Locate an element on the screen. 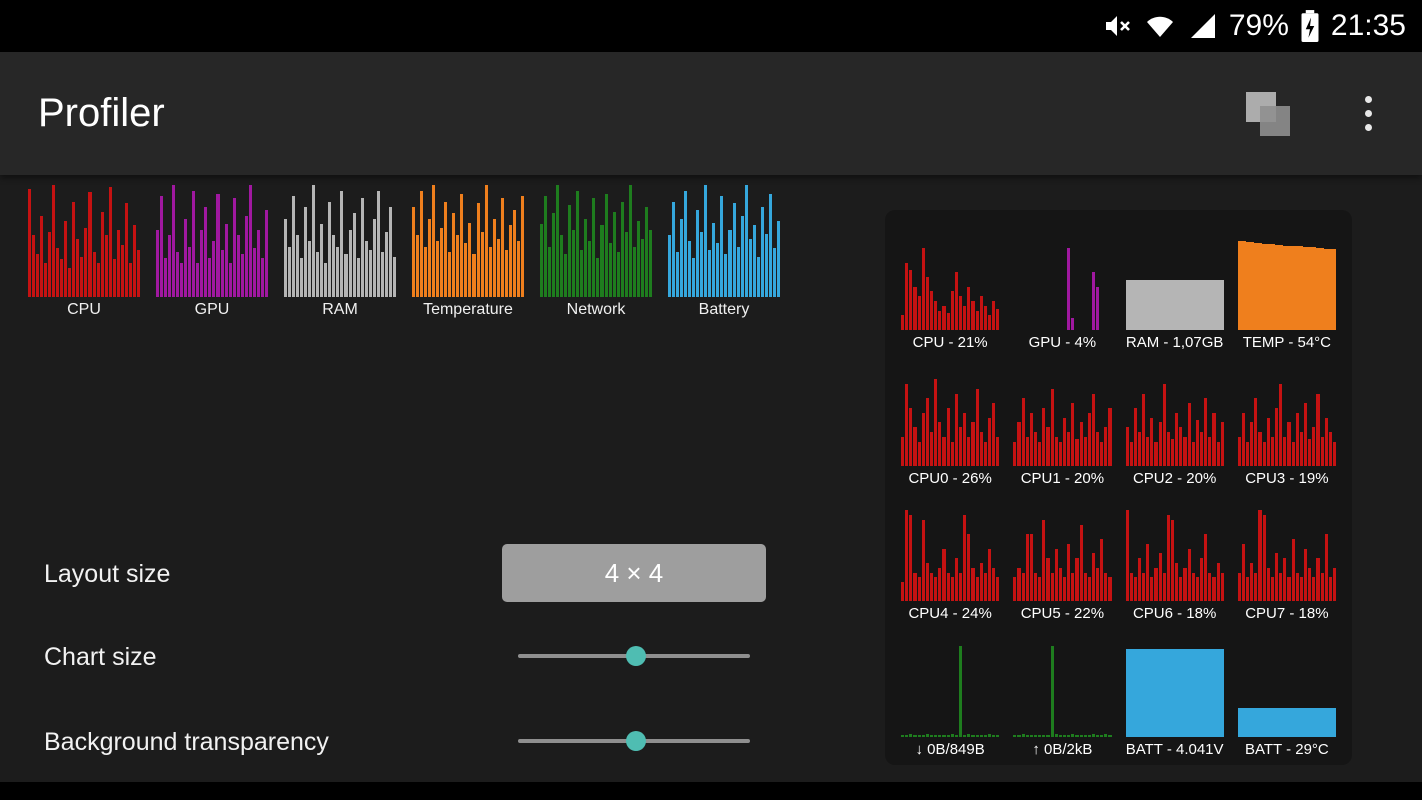 The image size is (1422, 800). overflow-menu-icon is located at coordinates (1368, 113).